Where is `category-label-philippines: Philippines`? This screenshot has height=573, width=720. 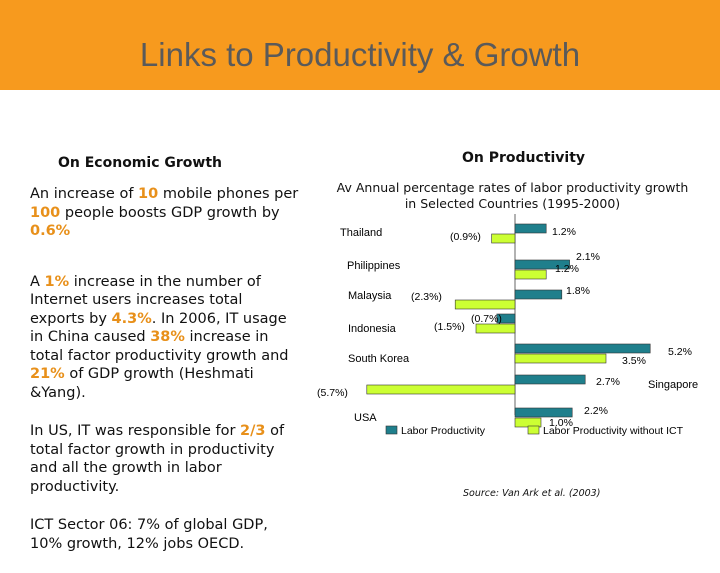 category-label-philippines: Philippines is located at coordinates (374, 266).